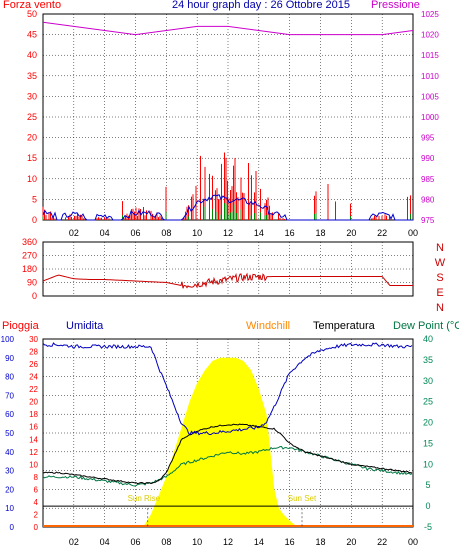  Describe the element at coordinates (427, 506) in the screenshot. I see `y-tick-temp: 0` at that location.